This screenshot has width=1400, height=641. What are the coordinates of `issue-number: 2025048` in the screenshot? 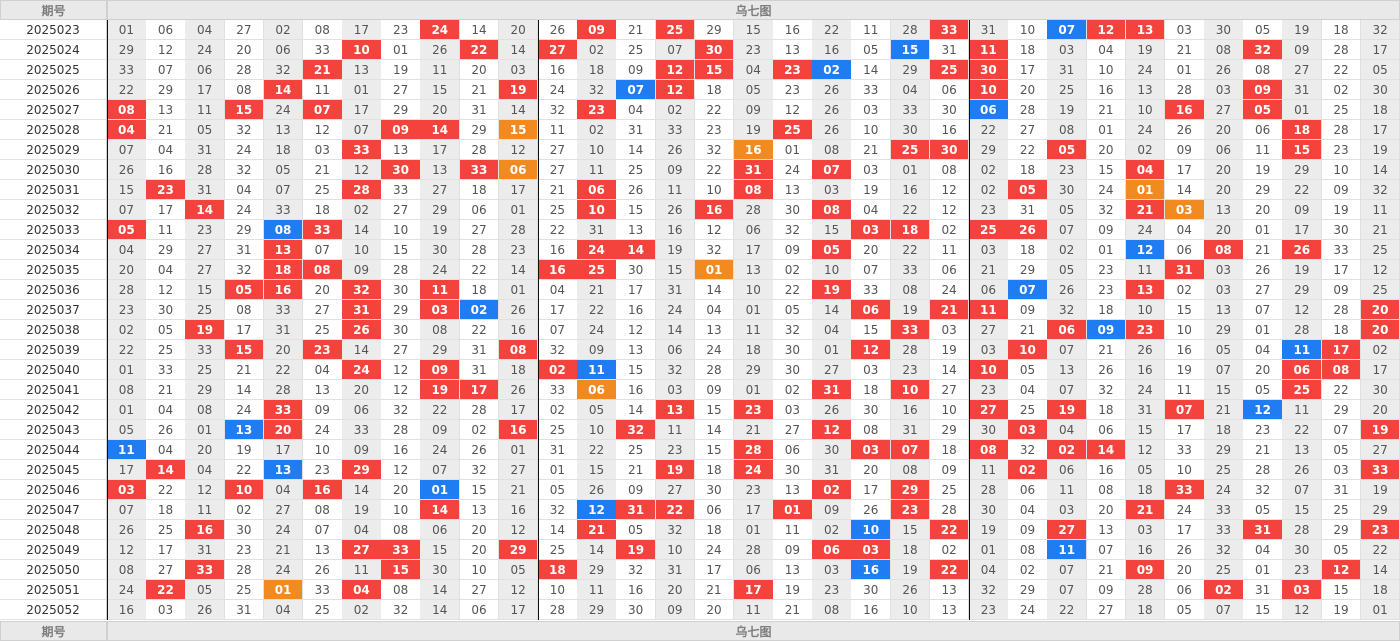 It's located at (53, 530).